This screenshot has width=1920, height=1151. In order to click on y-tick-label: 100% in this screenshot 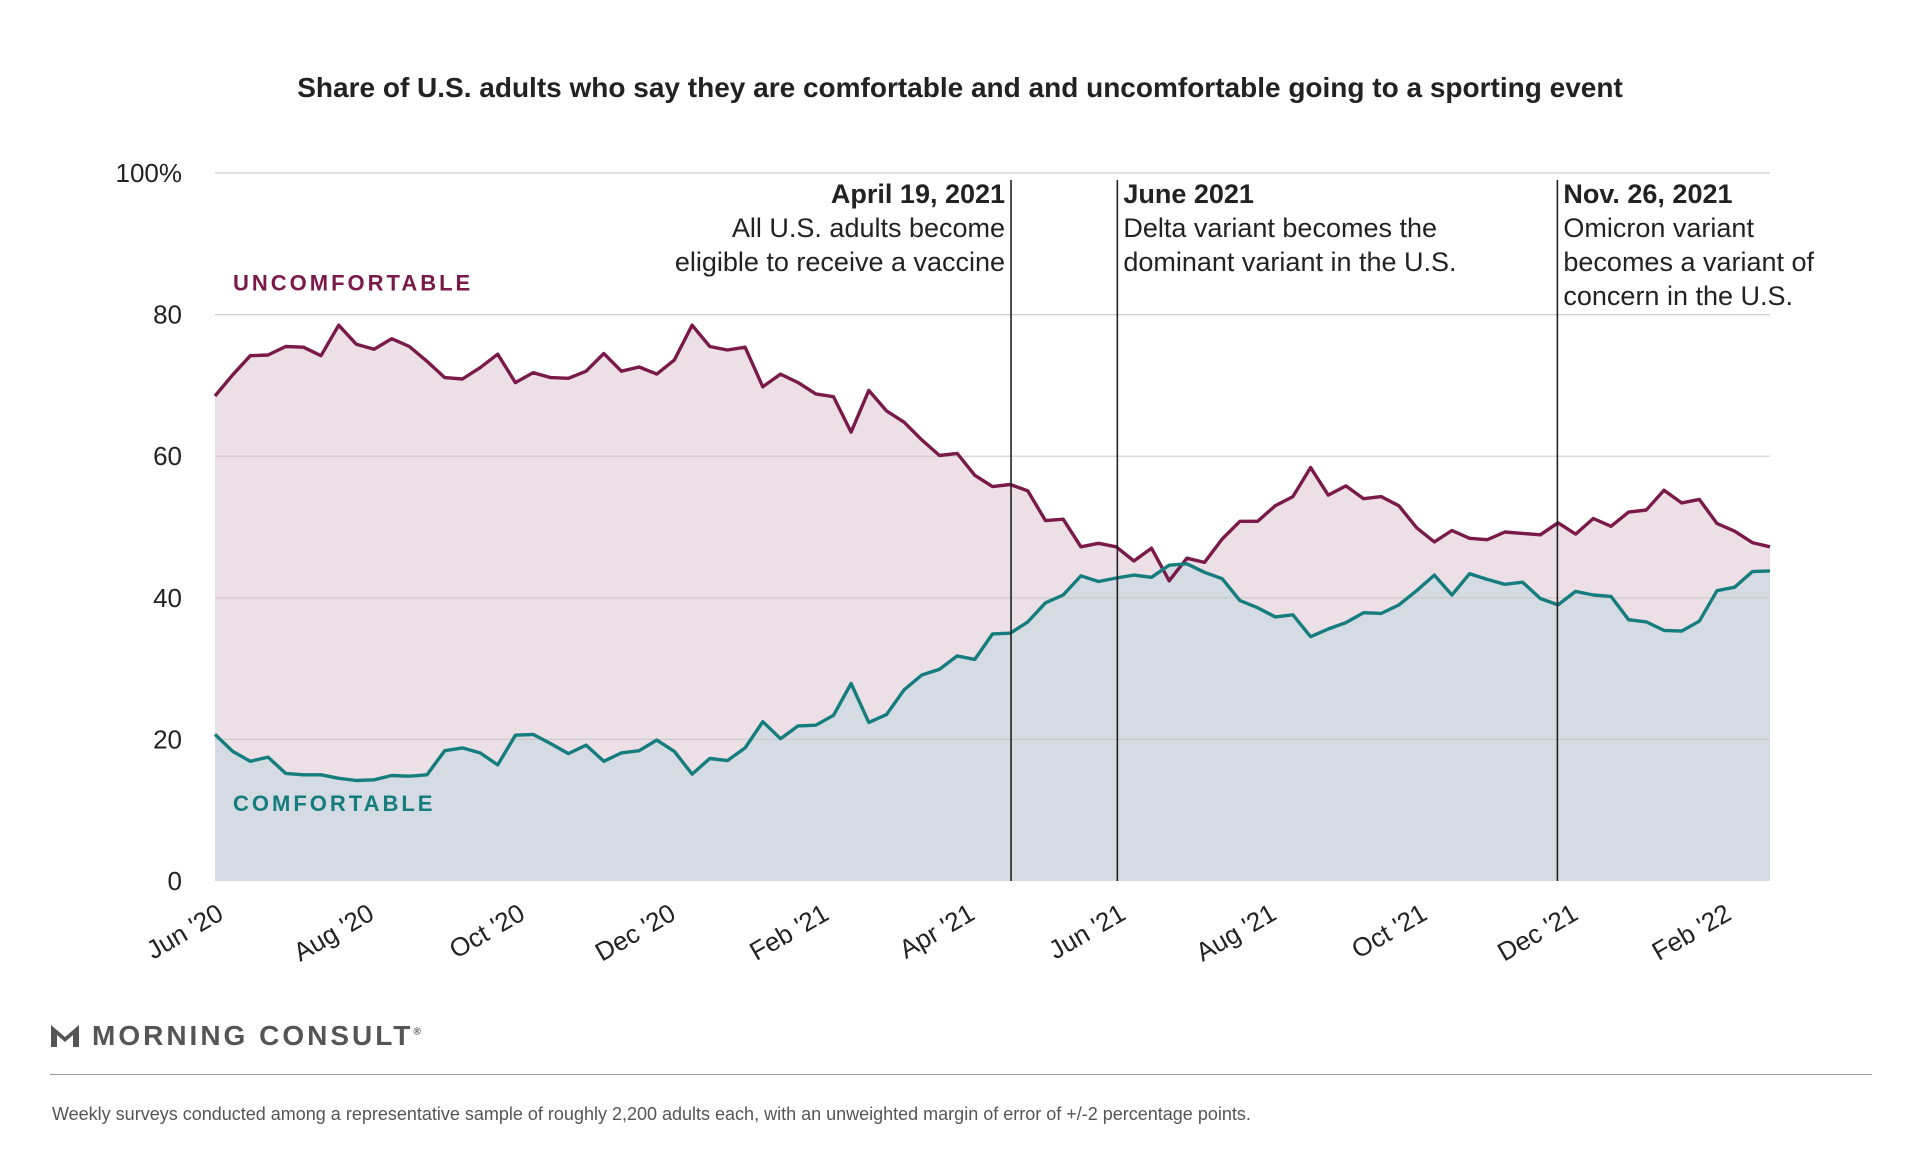, I will do `click(149, 173)`.